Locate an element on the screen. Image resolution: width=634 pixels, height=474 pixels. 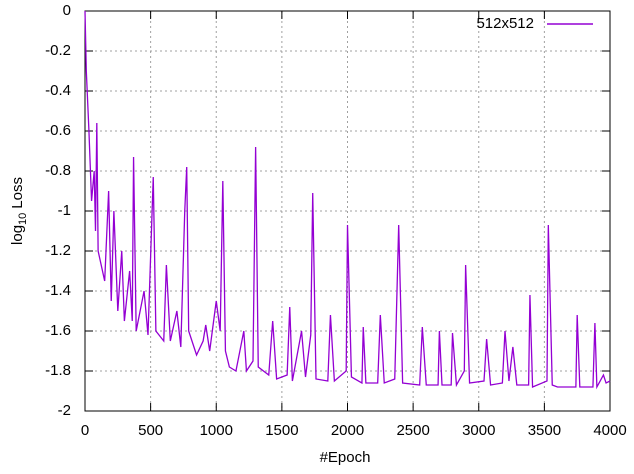
y-tick-label: -0.4 is located at coordinates (58, 90).